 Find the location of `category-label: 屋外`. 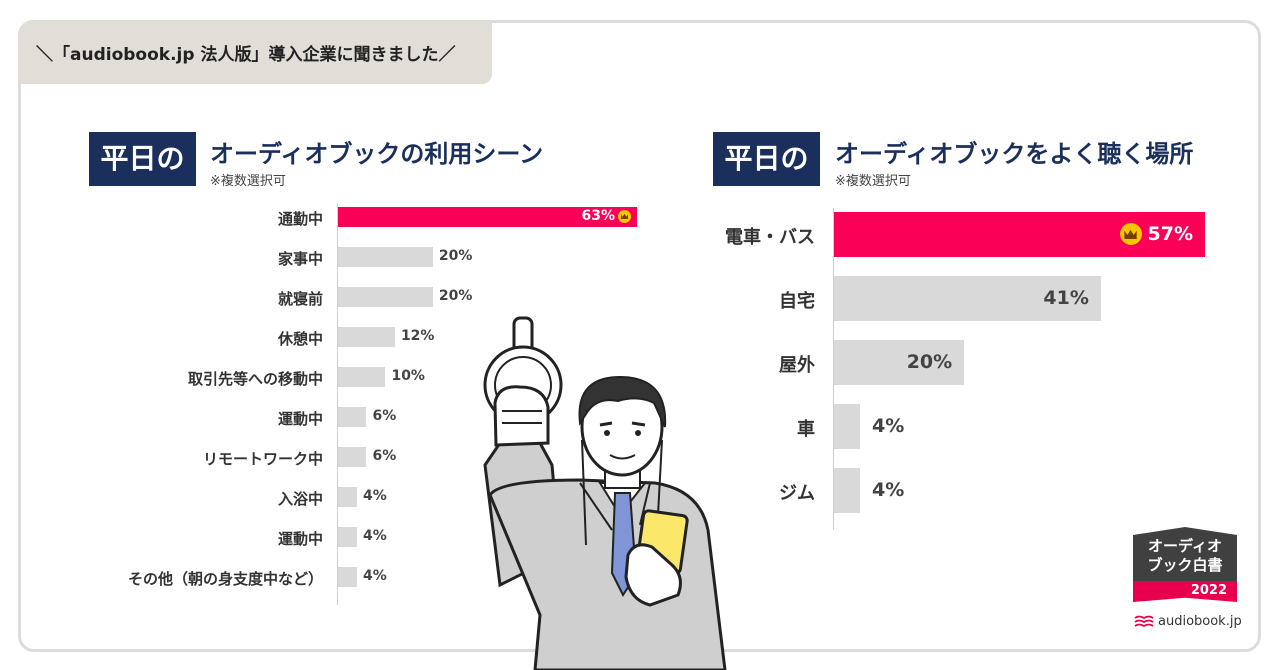

category-label: 屋外 is located at coordinates (797, 366).